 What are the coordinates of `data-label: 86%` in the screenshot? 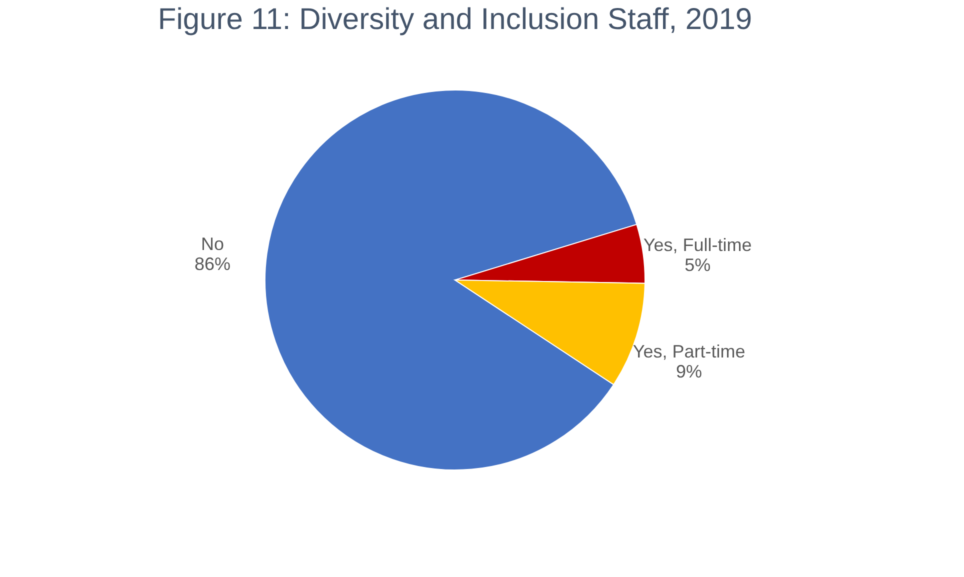 It's located at (212, 264).